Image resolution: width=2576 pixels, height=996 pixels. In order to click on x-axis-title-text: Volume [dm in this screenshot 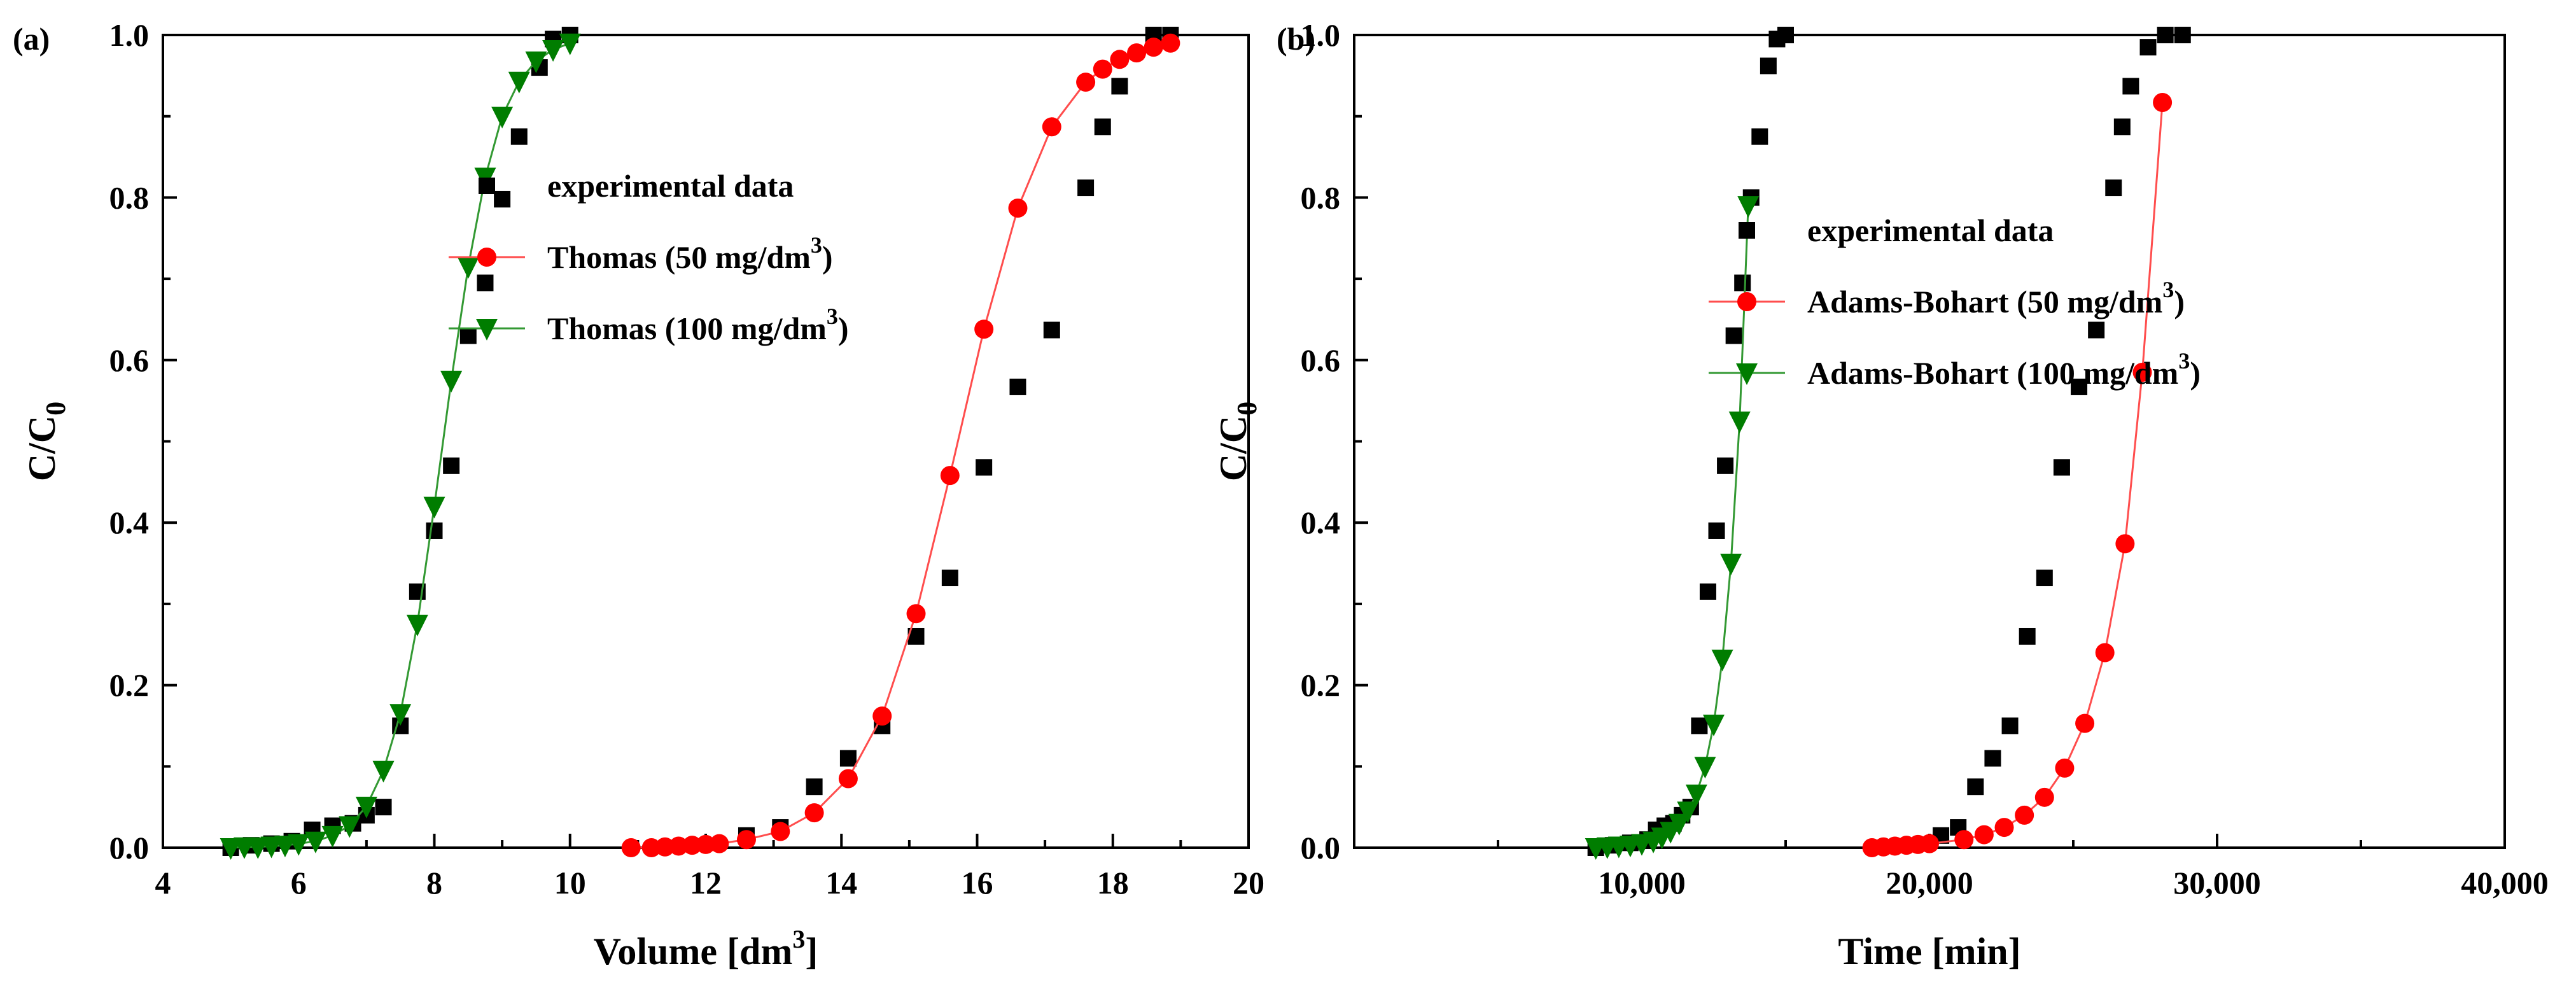, I will do `click(693, 951)`.